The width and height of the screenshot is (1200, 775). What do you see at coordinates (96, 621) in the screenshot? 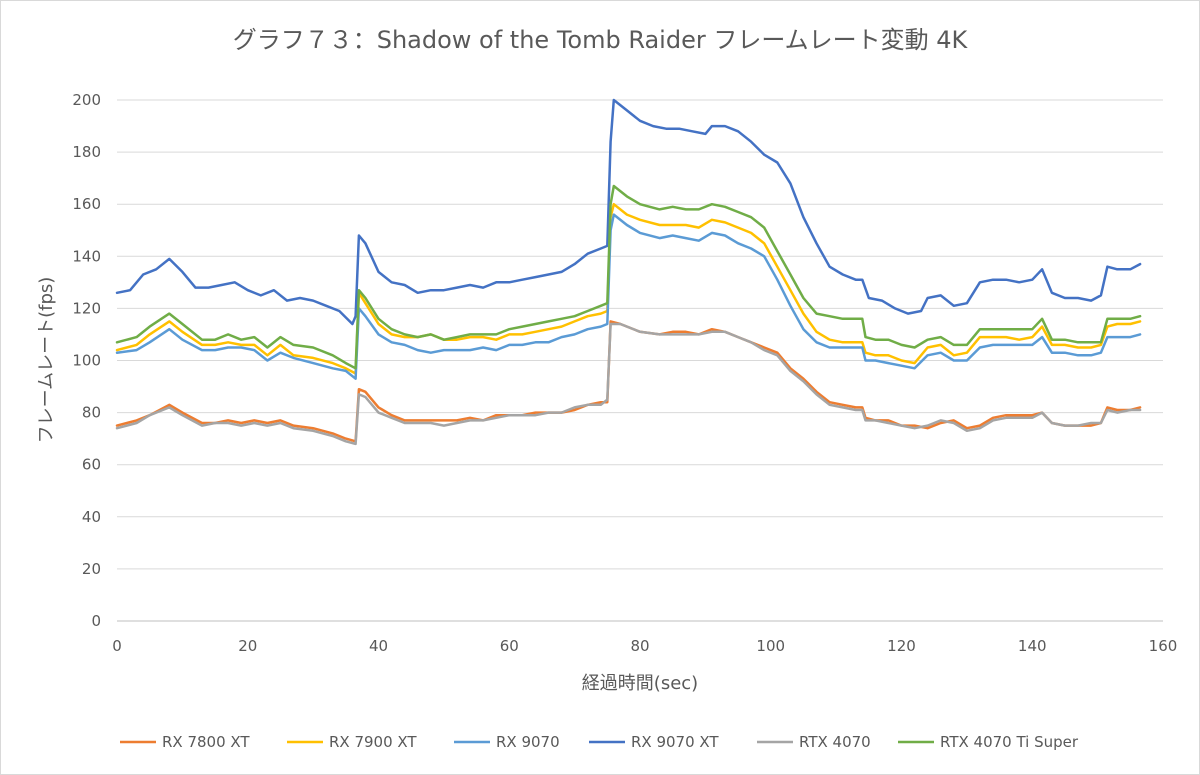
I see `y-tick-label: 0` at bounding box center [96, 621].